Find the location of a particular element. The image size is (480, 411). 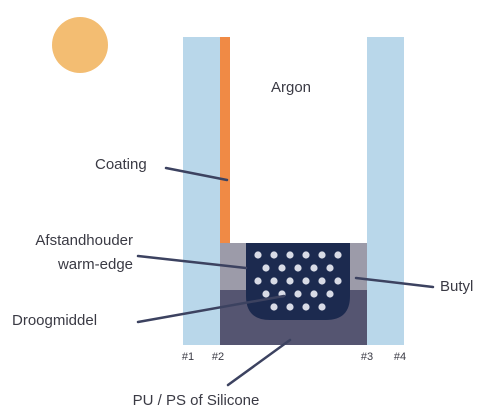

coating-layer is located at coordinates (225, 140).